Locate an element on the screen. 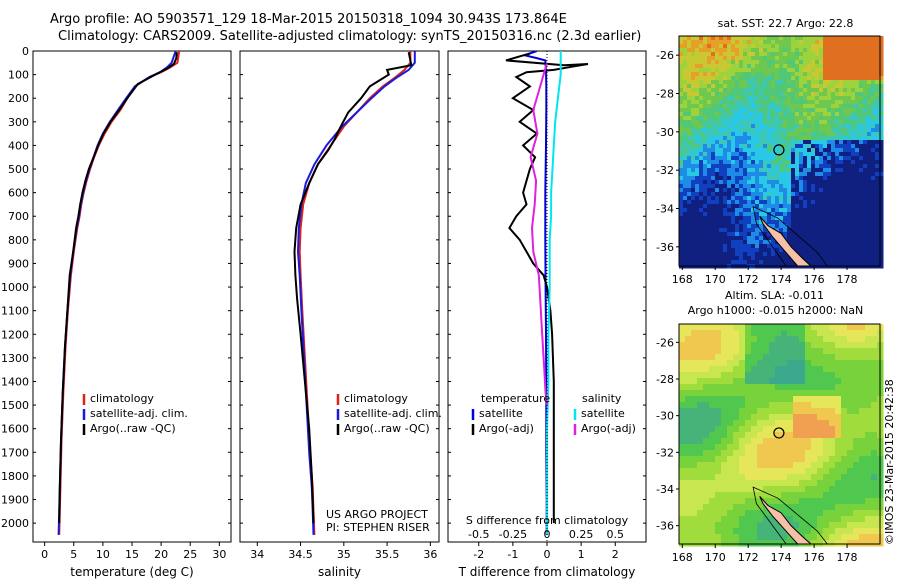 The width and height of the screenshot is (900, 580). y-tick-label: -36 is located at coordinates (665, 526).